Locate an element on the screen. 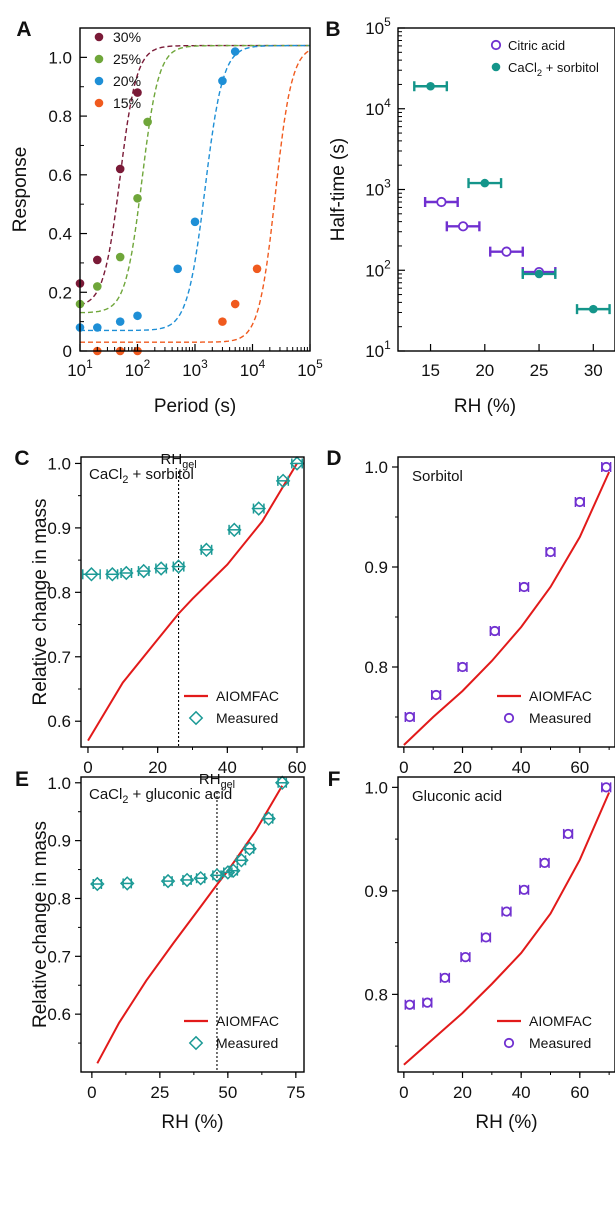 This screenshot has height=1223, width=615. legend-label: CaCl2 + sorbitol is located at coordinates (553, 69).